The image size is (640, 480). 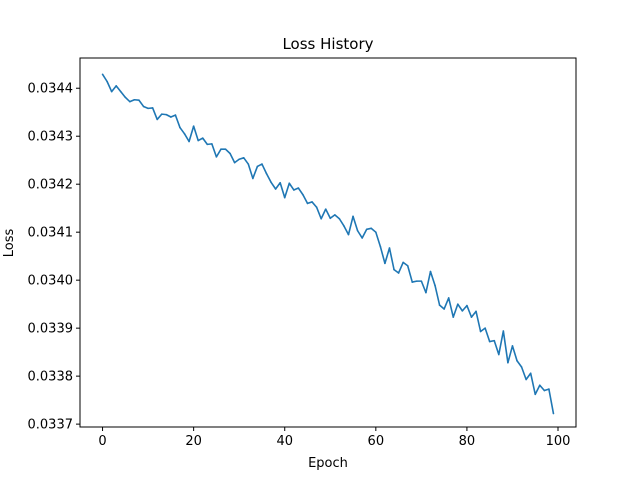 What do you see at coordinates (328, 463) in the screenshot?
I see `x-axis-label: Epoch` at bounding box center [328, 463].